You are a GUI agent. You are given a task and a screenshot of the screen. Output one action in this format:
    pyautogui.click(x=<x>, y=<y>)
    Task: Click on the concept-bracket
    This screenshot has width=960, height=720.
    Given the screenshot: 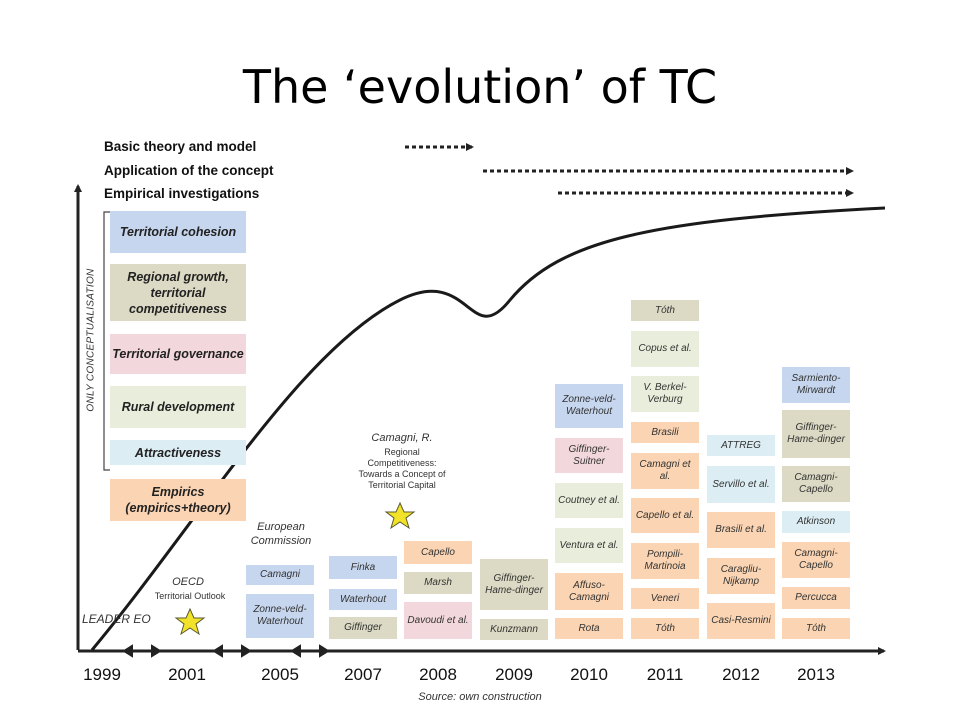 What is the action you would take?
    pyautogui.click(x=106, y=341)
    